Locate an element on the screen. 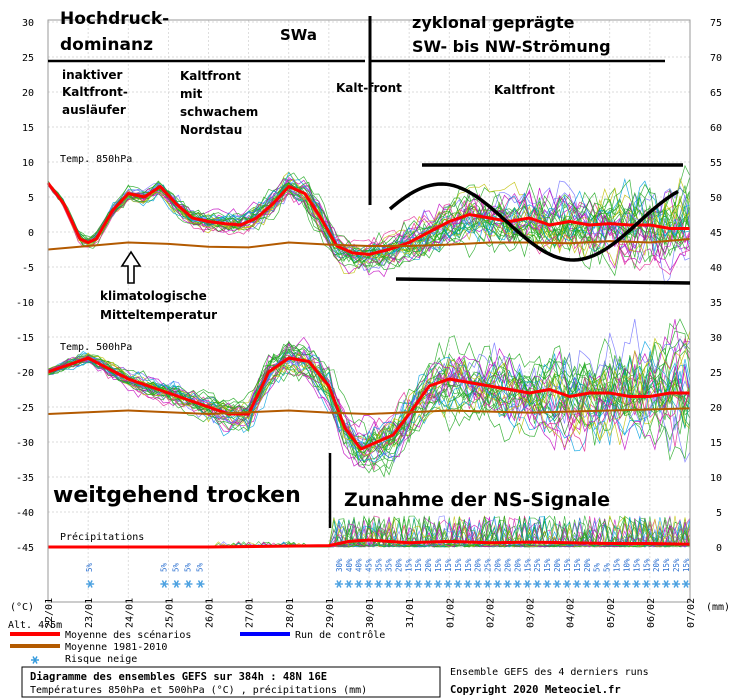 The height and width of the screenshot is (700, 740). y-tick-left: 20 is located at coordinates (28, 93).